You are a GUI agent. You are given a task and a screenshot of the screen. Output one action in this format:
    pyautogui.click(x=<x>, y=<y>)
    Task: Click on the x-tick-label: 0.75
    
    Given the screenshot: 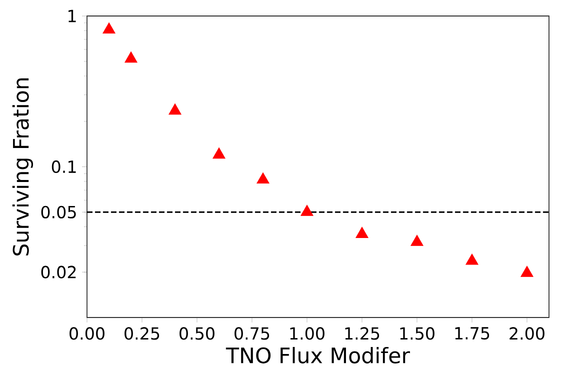 What is the action you would take?
    pyautogui.click(x=252, y=333)
    